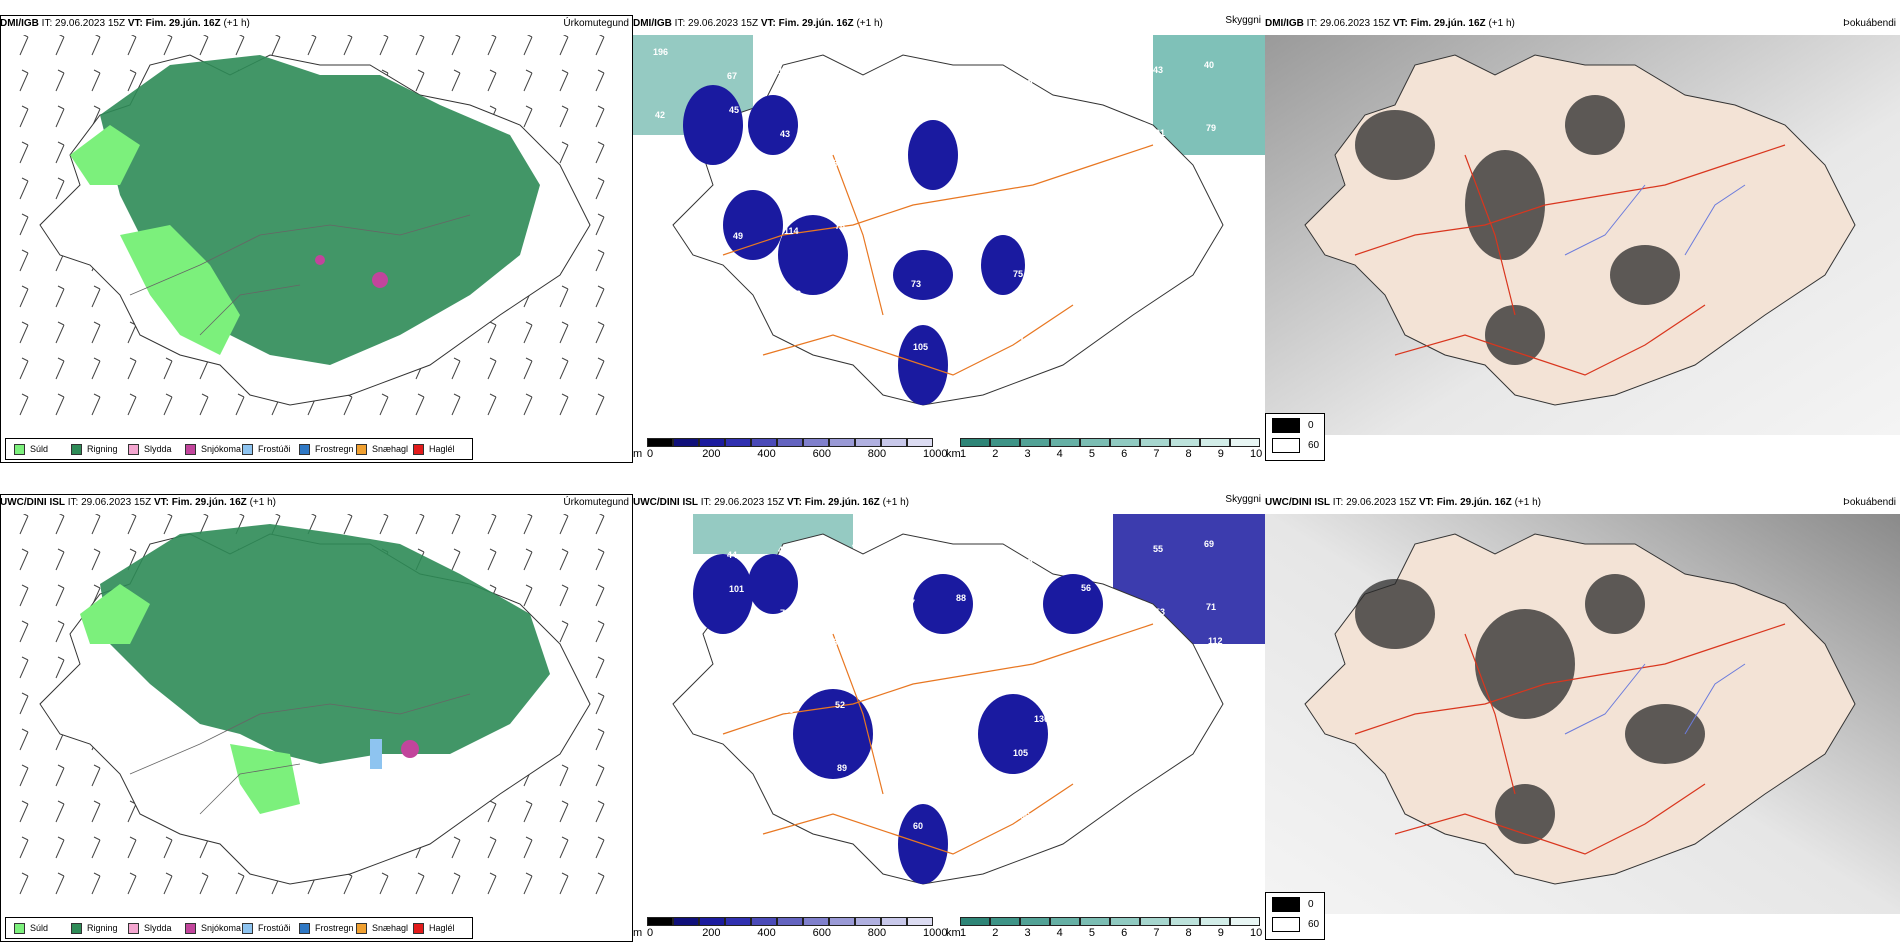 This screenshot has width=1900, height=950. Describe the element at coordinates (658, 531) in the screenshot. I see `visibility-value: 45` at that location.